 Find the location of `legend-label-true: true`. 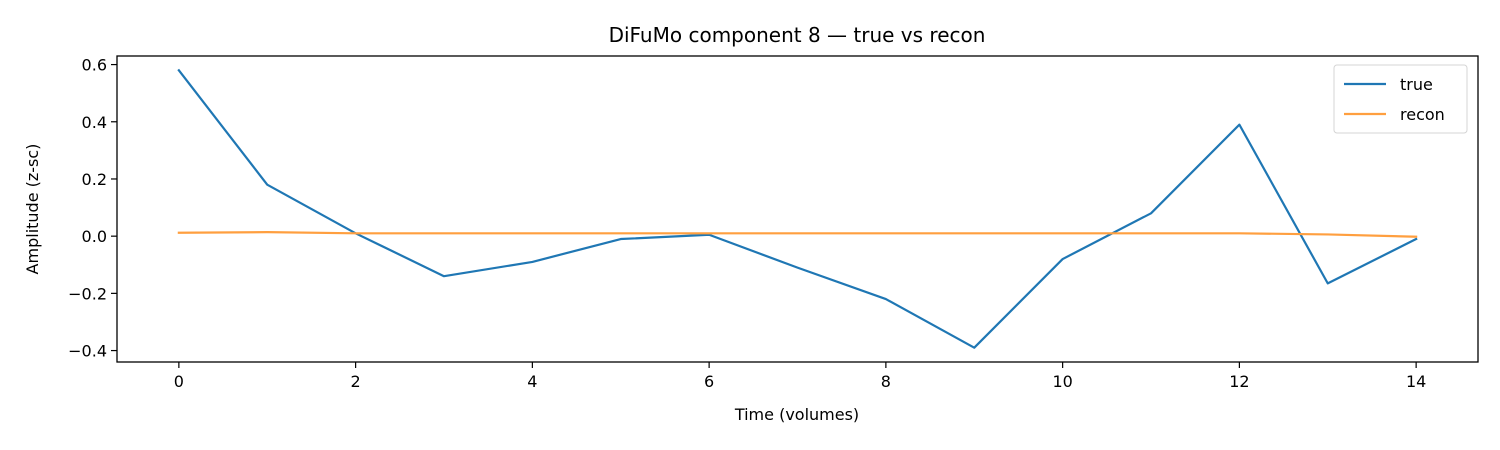

legend-label-true: true is located at coordinates (1416, 84).